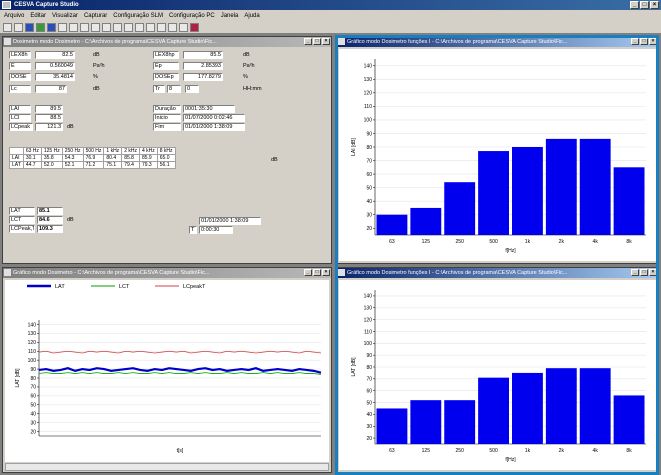  Describe the element at coordinates (392, 451) in the screenshot. I see `x-tick-label: 63` at that location.